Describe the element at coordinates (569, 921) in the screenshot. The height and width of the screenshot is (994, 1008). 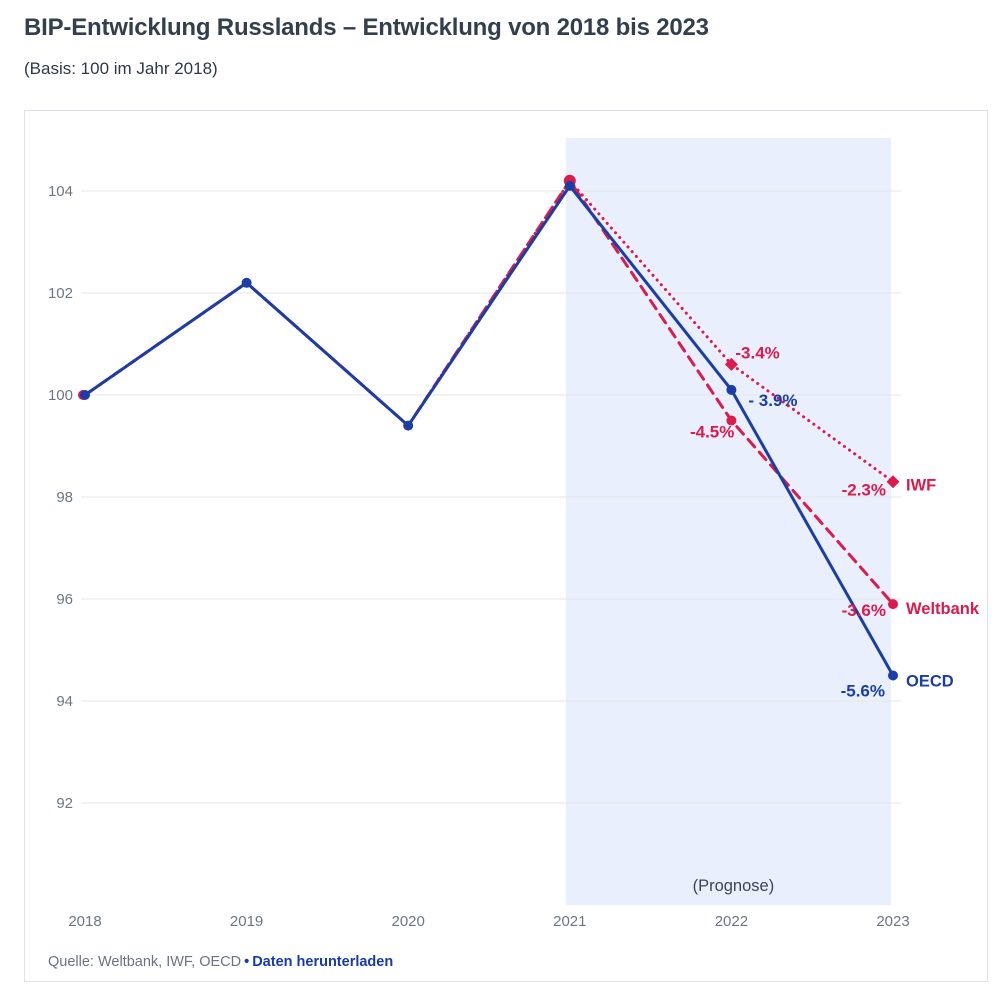
I see `x-tick-label: 2021` at that location.